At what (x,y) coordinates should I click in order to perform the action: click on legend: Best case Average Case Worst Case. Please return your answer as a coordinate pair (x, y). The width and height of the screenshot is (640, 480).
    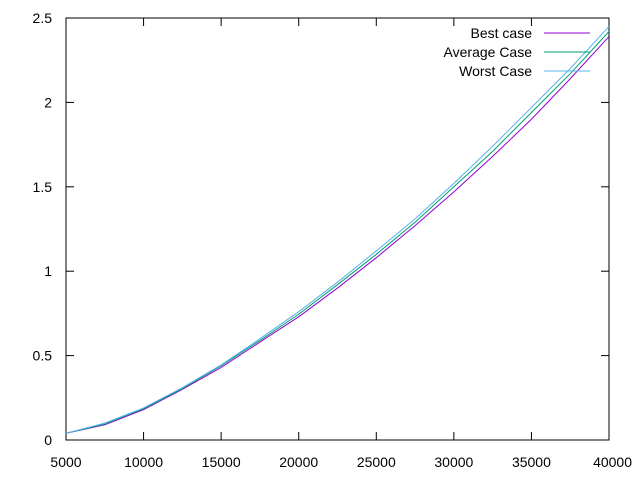
    Looking at the image, I should click on (517, 52).